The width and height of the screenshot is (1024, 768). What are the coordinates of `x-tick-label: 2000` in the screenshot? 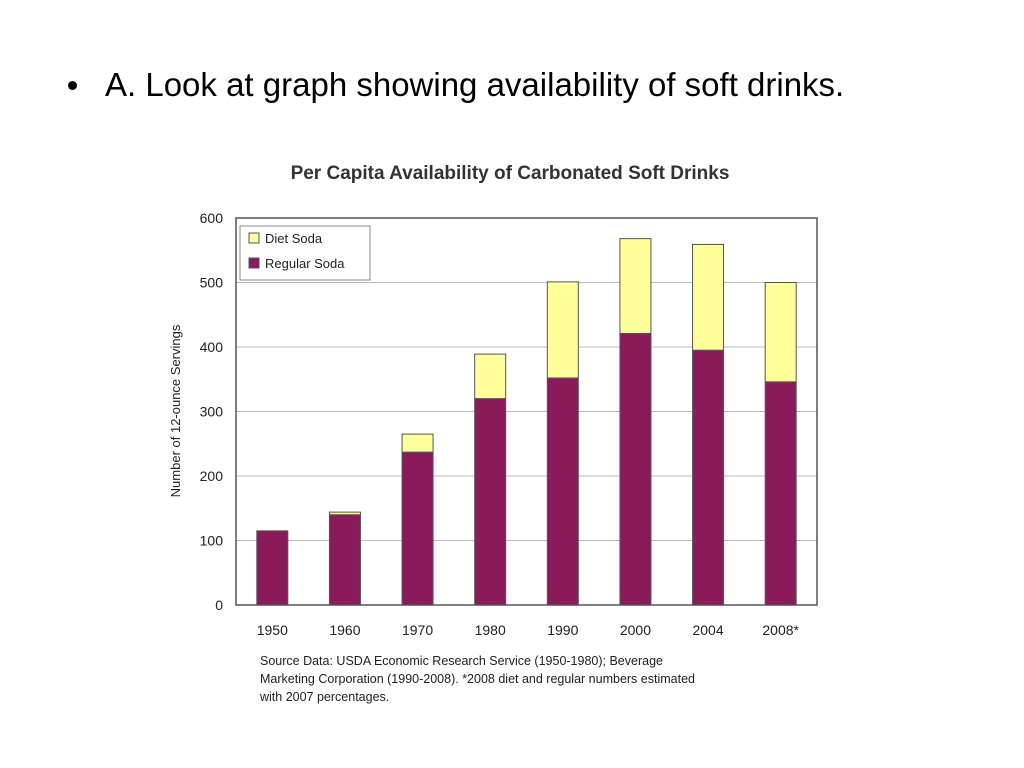 It's located at (635, 630).